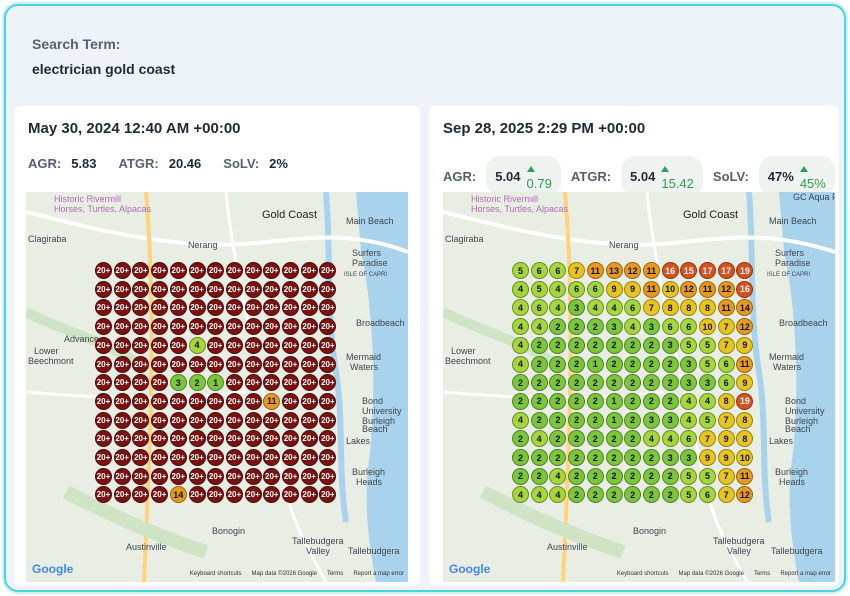 The width and height of the screenshot is (850, 596). I want to click on rank-pin: 8, so click(745, 439).